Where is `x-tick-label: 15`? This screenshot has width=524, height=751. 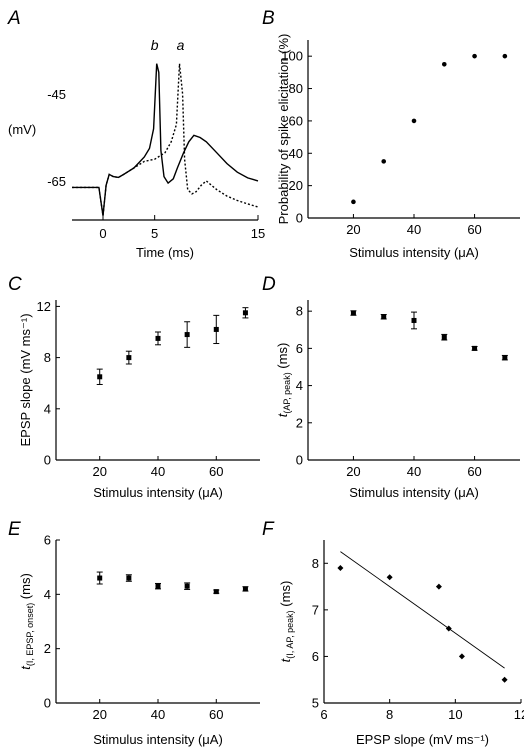 x-tick-label: 15 is located at coordinates (258, 233).